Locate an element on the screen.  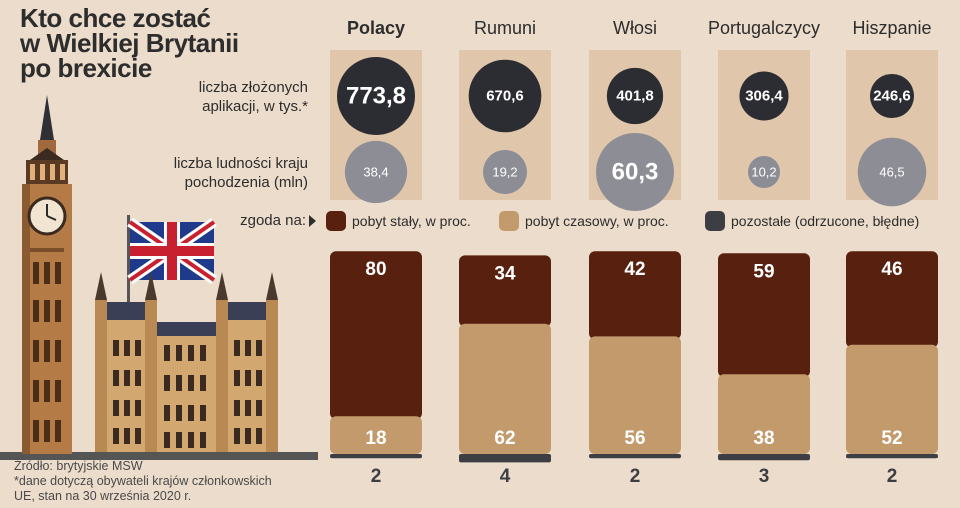
applications-label-line-1: liczba złożonych is located at coordinates (253, 87).